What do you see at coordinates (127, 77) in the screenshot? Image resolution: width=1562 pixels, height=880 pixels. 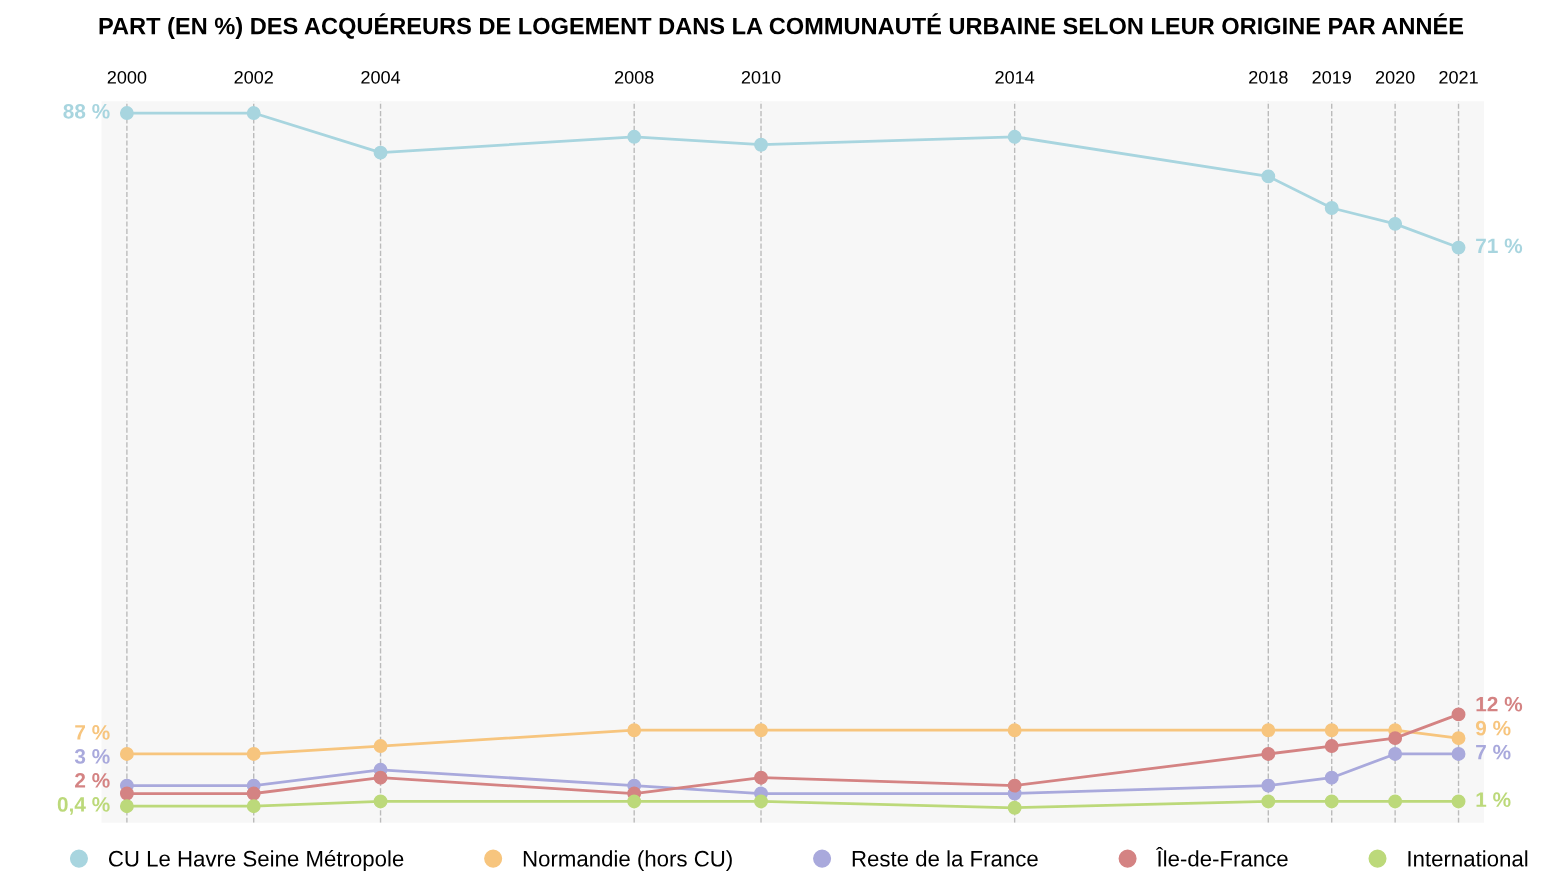 I see `x-tick-label: 2000` at bounding box center [127, 77].